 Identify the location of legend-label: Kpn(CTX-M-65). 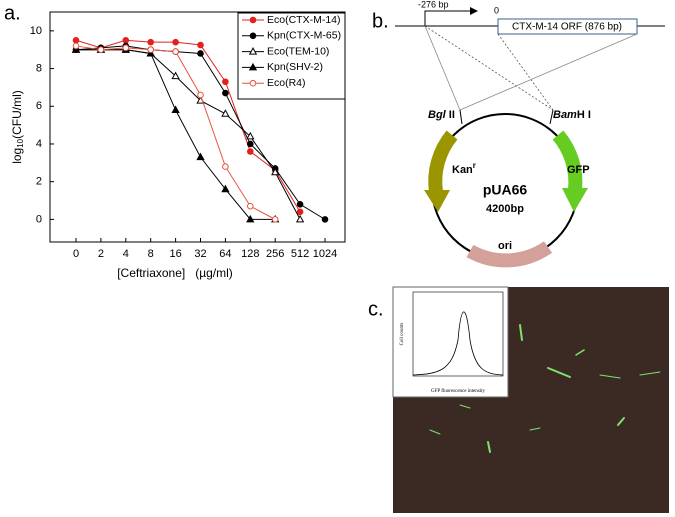
(304, 36).